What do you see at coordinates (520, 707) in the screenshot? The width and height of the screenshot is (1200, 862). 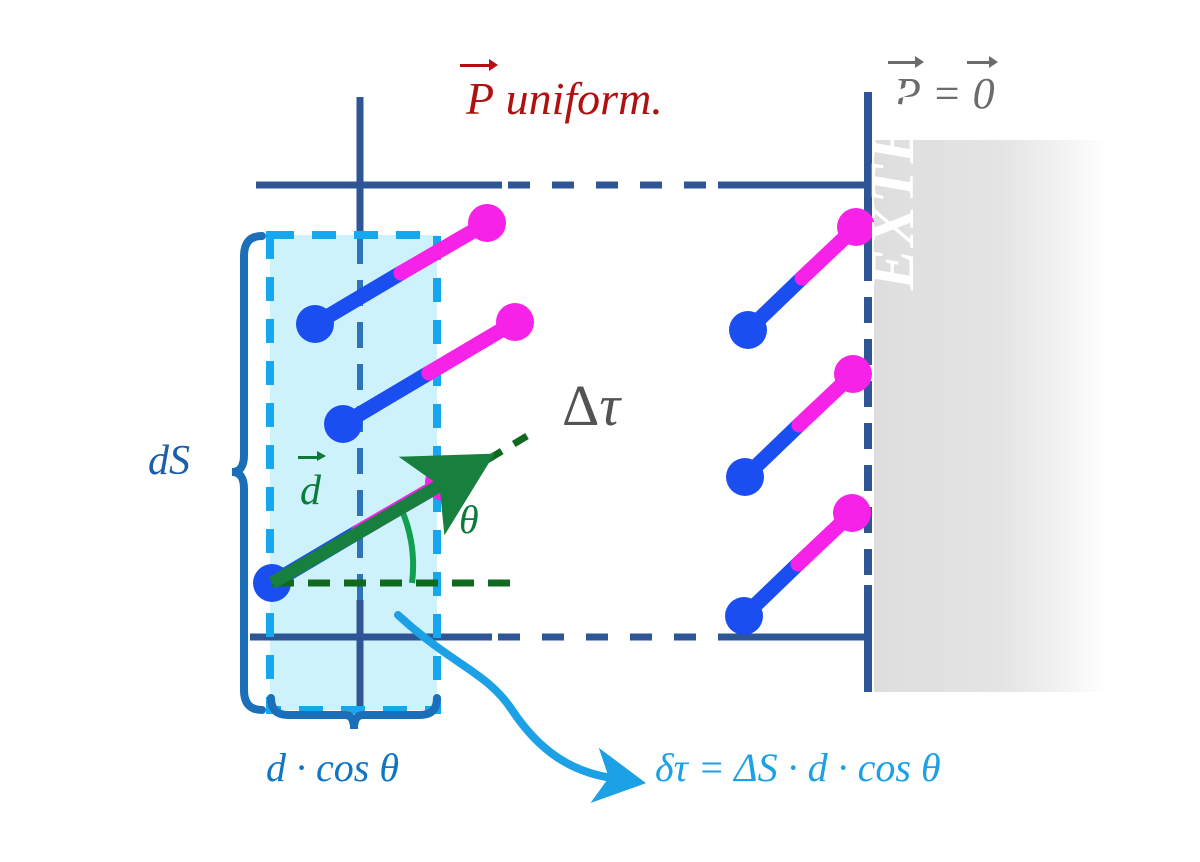 I see `callout-arrow` at bounding box center [520, 707].